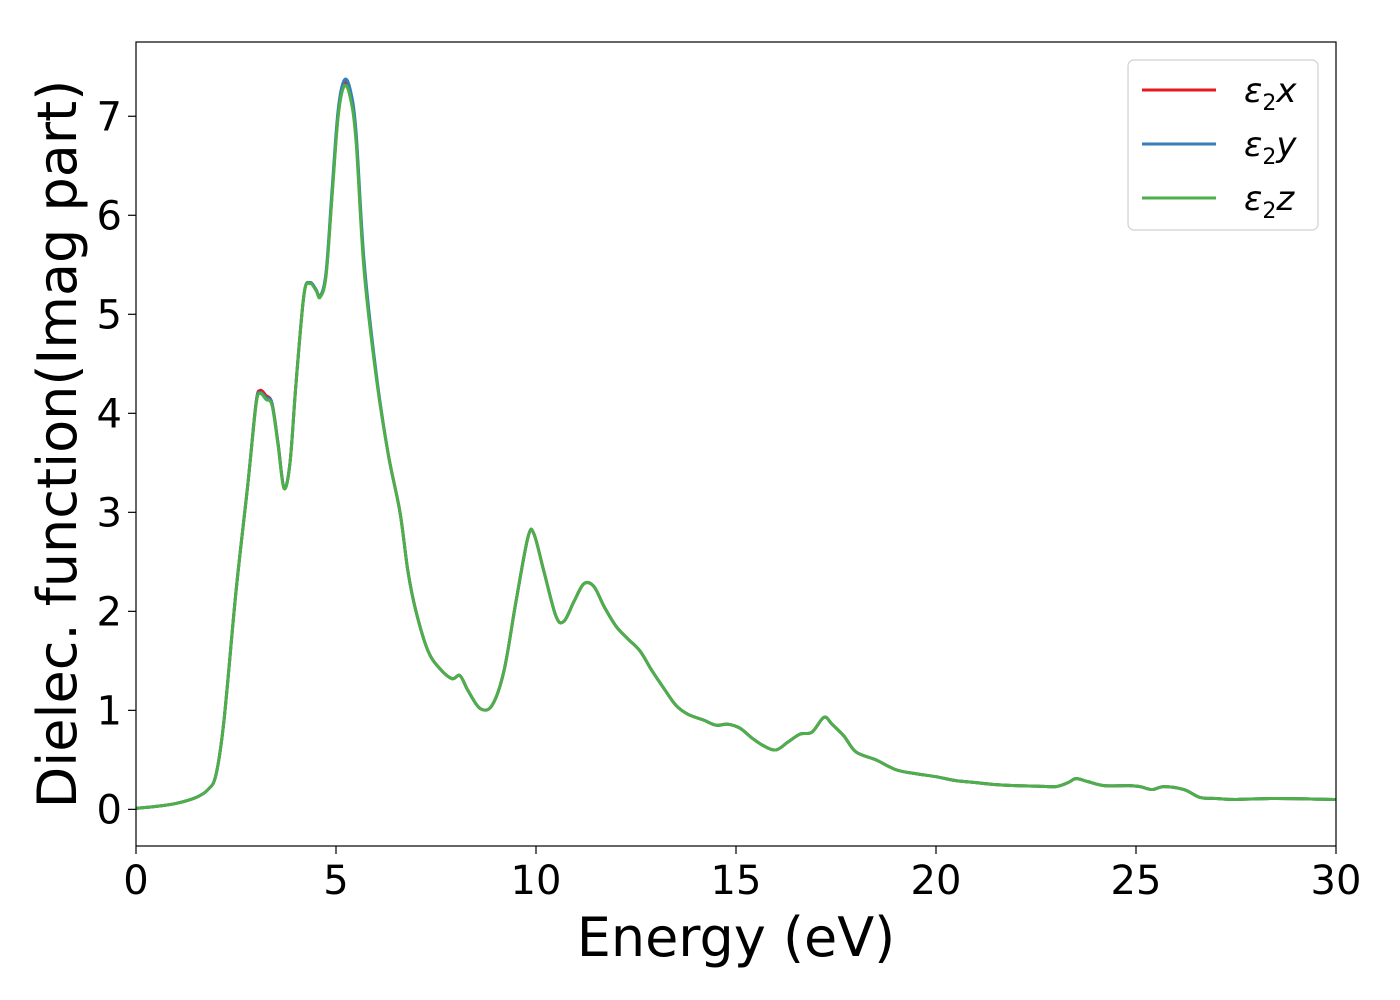 This screenshot has height=1000, width=1400. What do you see at coordinates (135, 881) in the screenshot?
I see `x-tick-label: 0` at bounding box center [135, 881].